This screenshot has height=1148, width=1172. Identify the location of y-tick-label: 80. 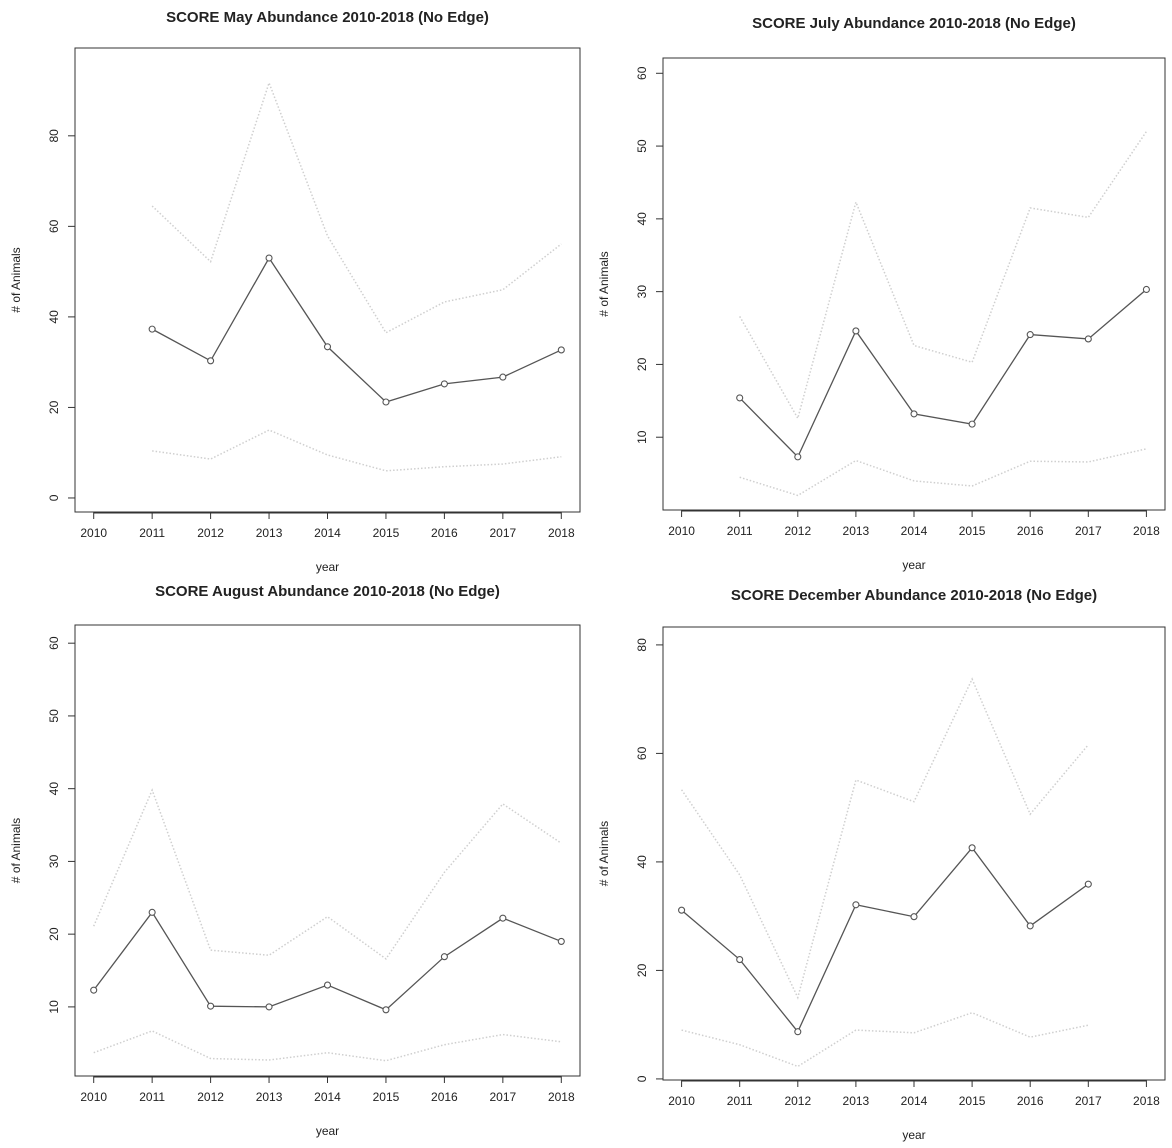
(642, 645).